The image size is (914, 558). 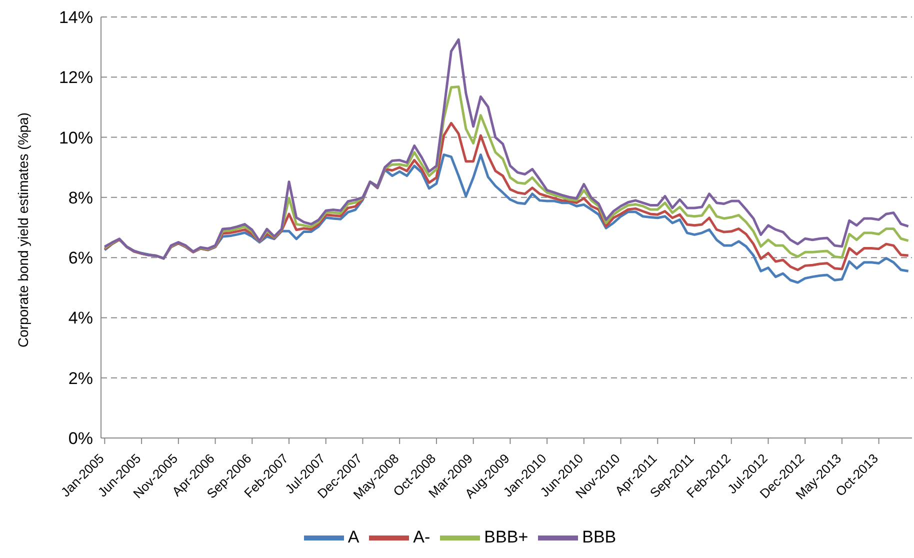 I want to click on legend-label: A, so click(x=354, y=536).